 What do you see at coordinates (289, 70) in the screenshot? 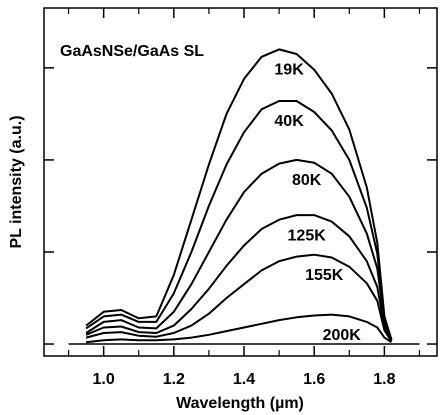
I see `series-label: 19K` at bounding box center [289, 70].